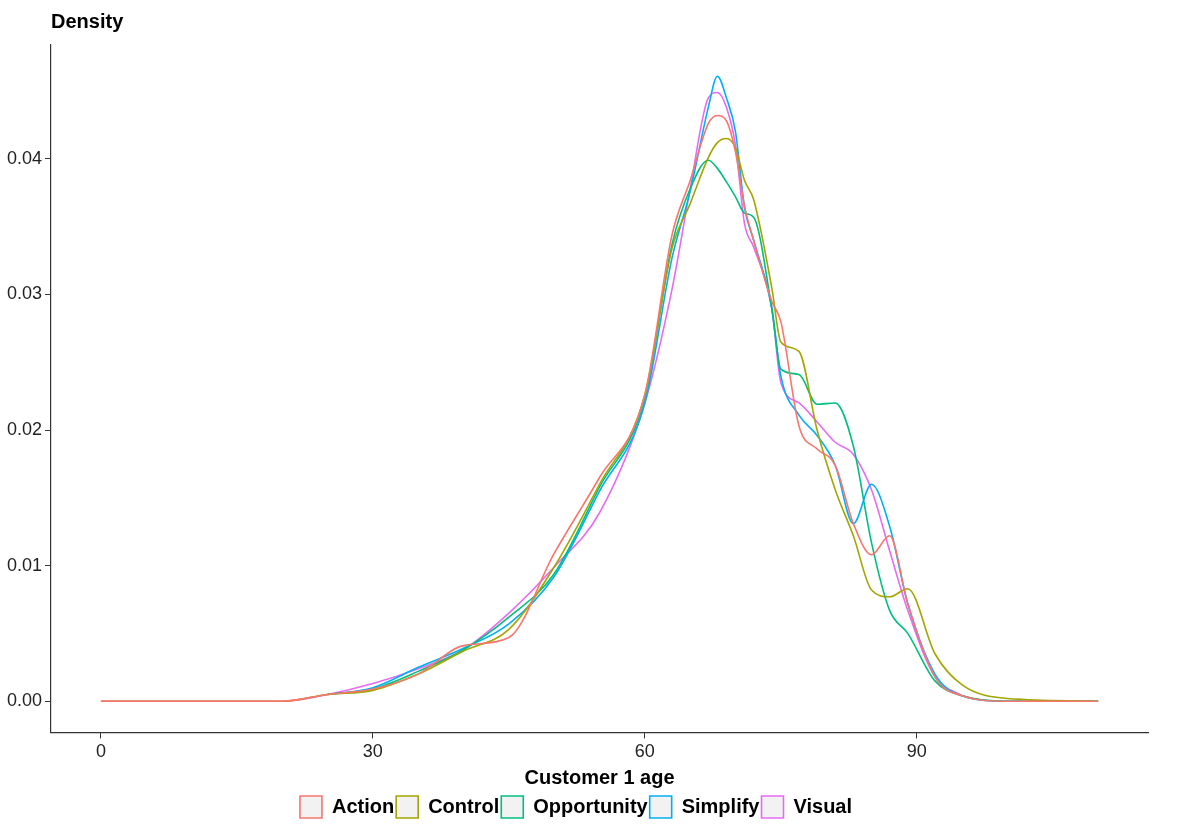  I want to click on x-tick-label: 0, so click(100, 751).